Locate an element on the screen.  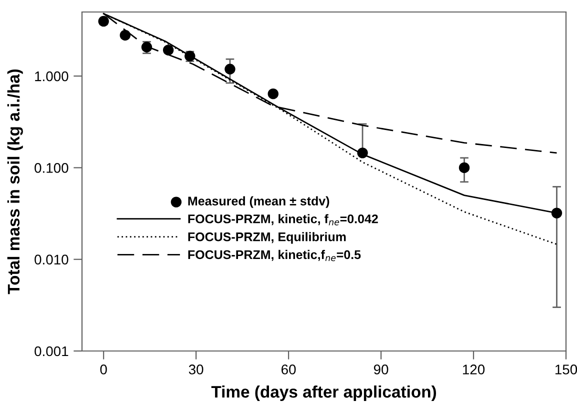
legend-label: FOCUS-PRZM, kinetic, f$_{ne}$=0.042 is located at coordinates (283, 220).